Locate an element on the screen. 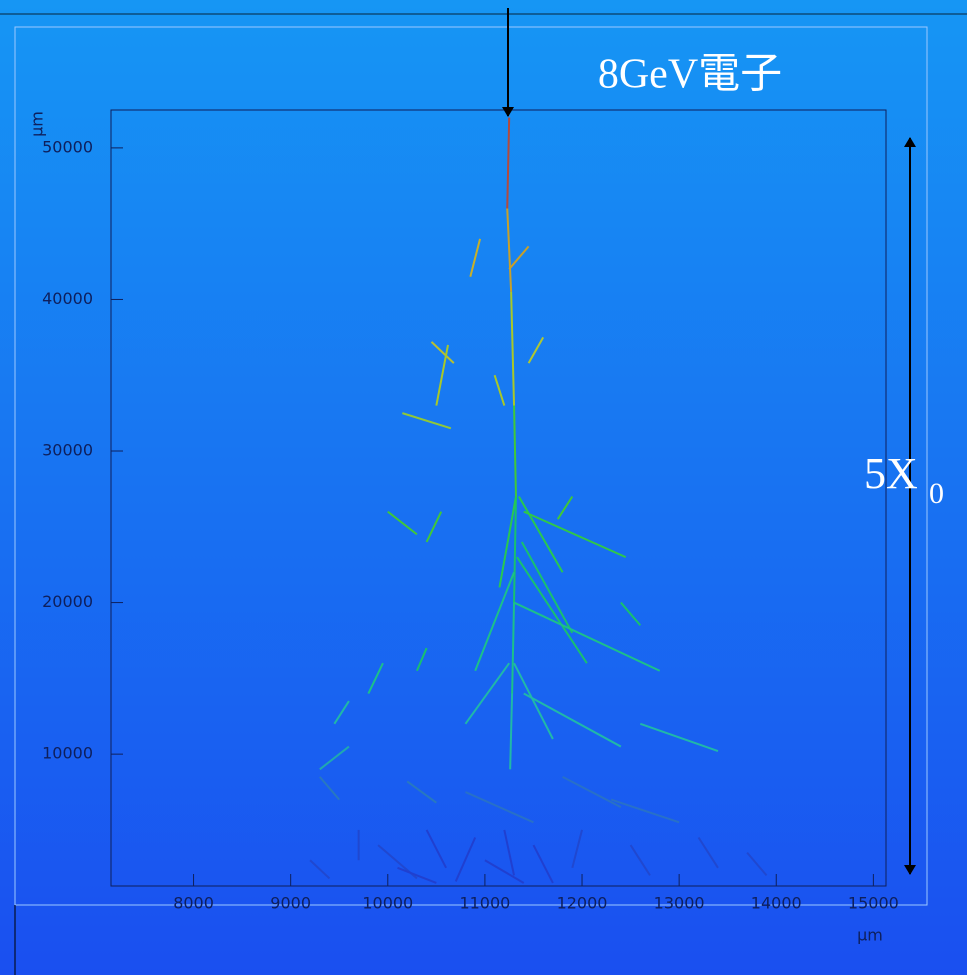 This screenshot has height=975, width=967. y-tick-label: 10000 is located at coordinates (67, 753).